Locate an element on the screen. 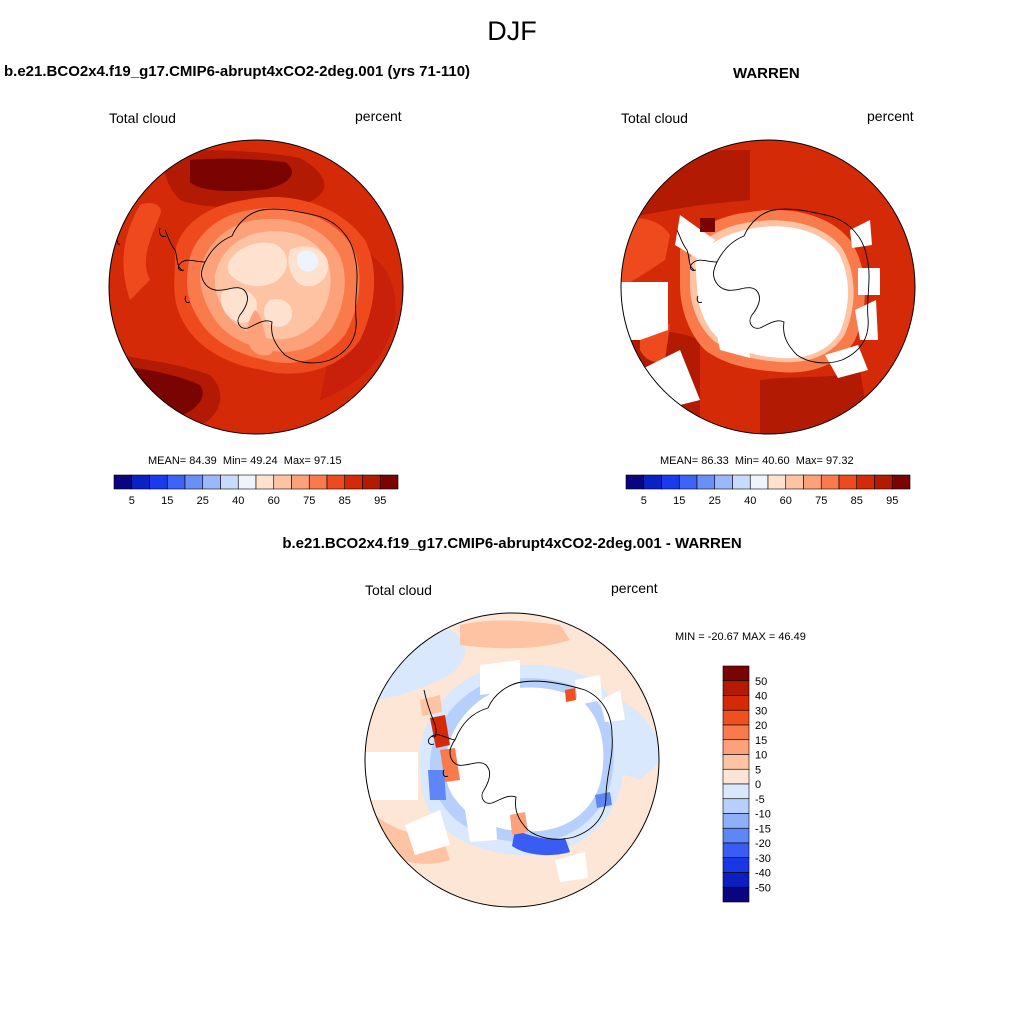 The height and width of the screenshot is (1024, 1024). panel3-map is located at coordinates (512, 760).